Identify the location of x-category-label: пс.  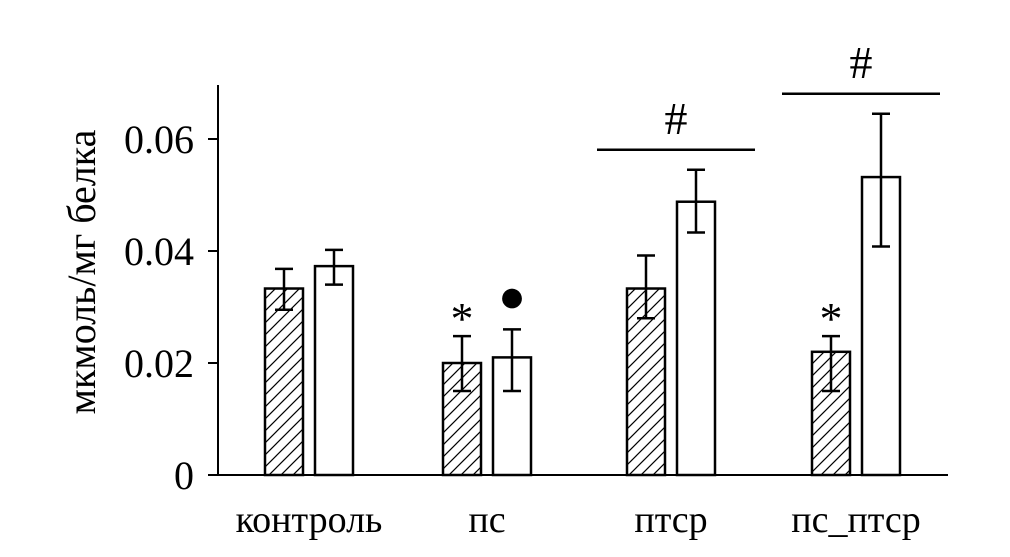
(486, 520).